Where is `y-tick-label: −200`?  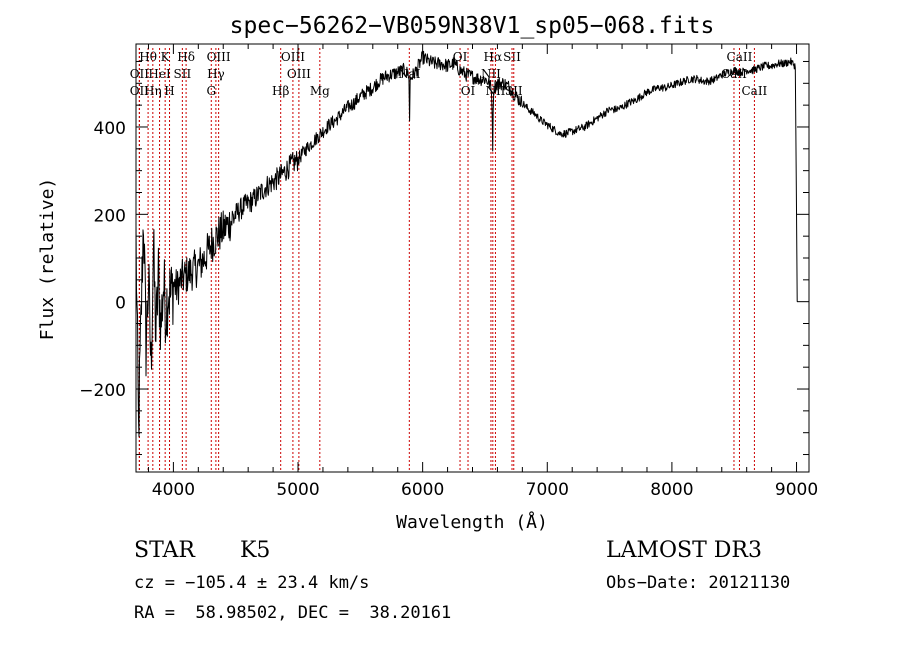
y-tick-label: −200 is located at coordinates (102, 391).